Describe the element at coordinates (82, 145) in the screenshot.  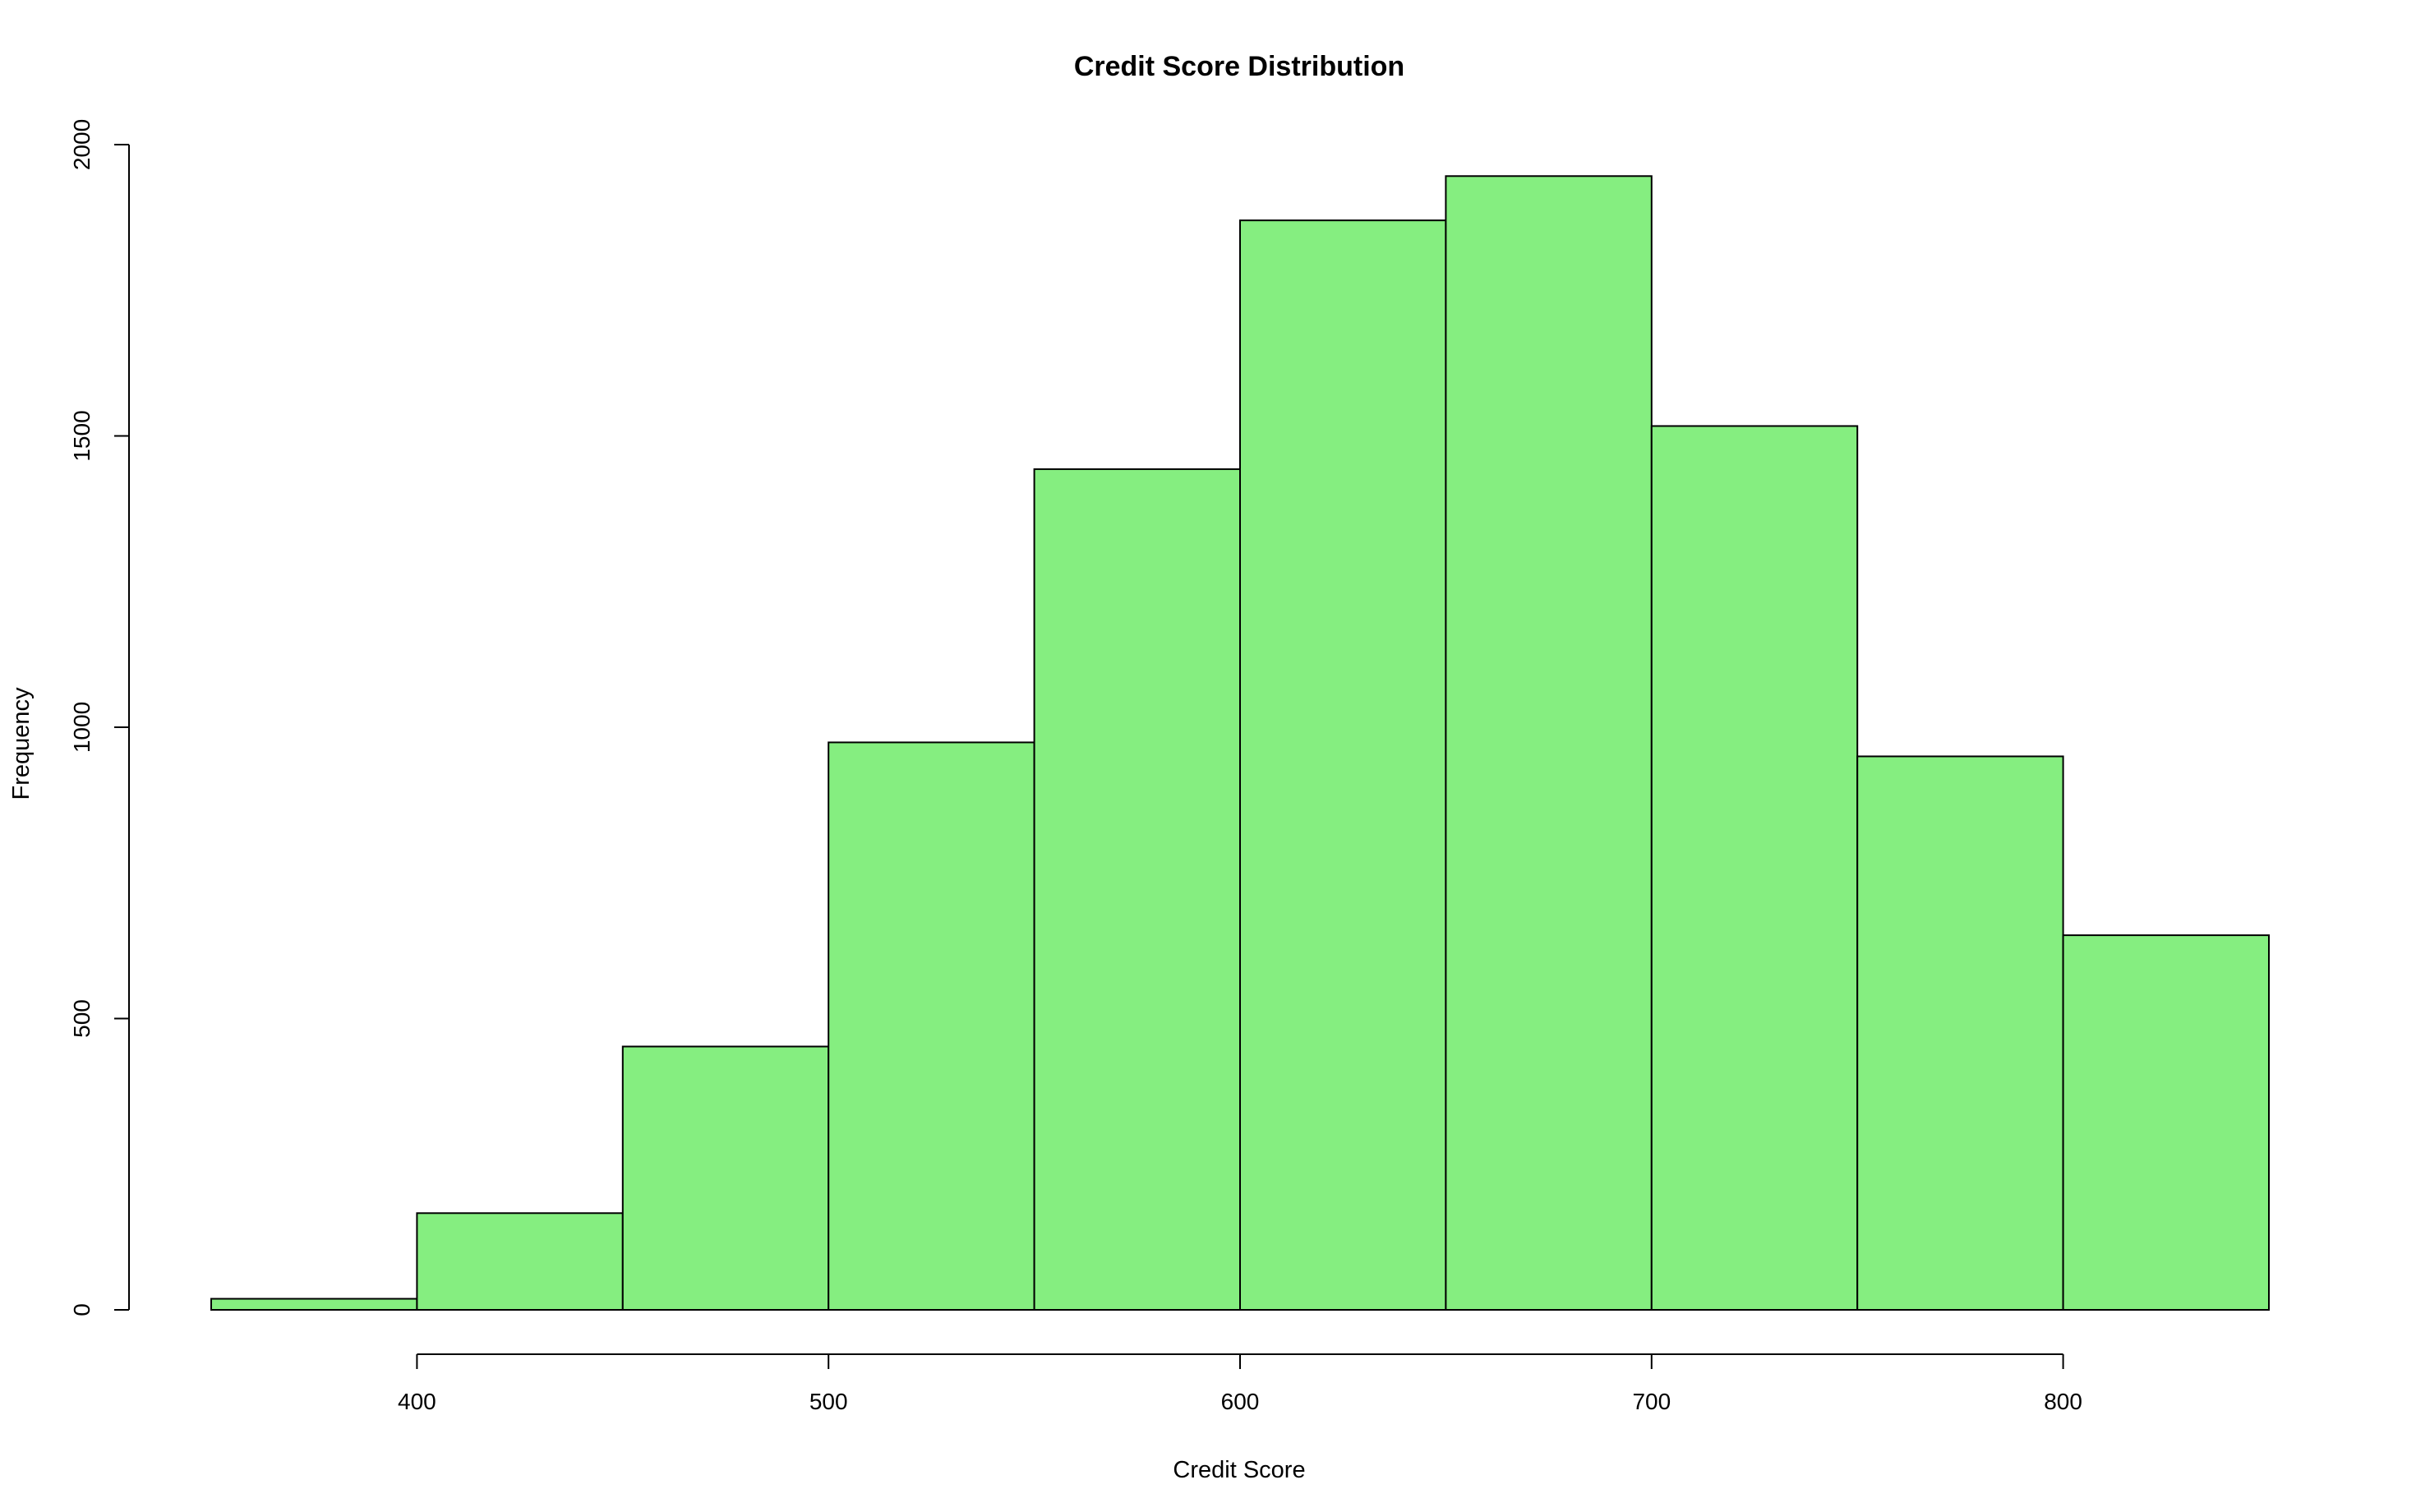
I see `y-tick-label: 2000` at that location.